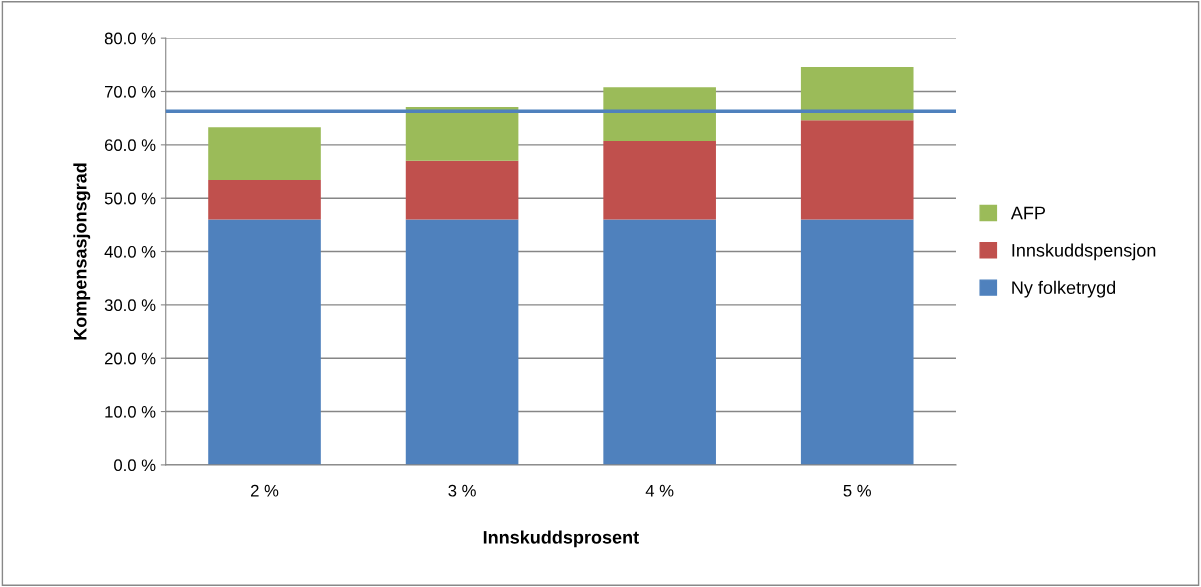 This screenshot has width=1201, height=587. Describe the element at coordinates (1064, 289) in the screenshot. I see `legend-label: Ny folketrygd` at that location.